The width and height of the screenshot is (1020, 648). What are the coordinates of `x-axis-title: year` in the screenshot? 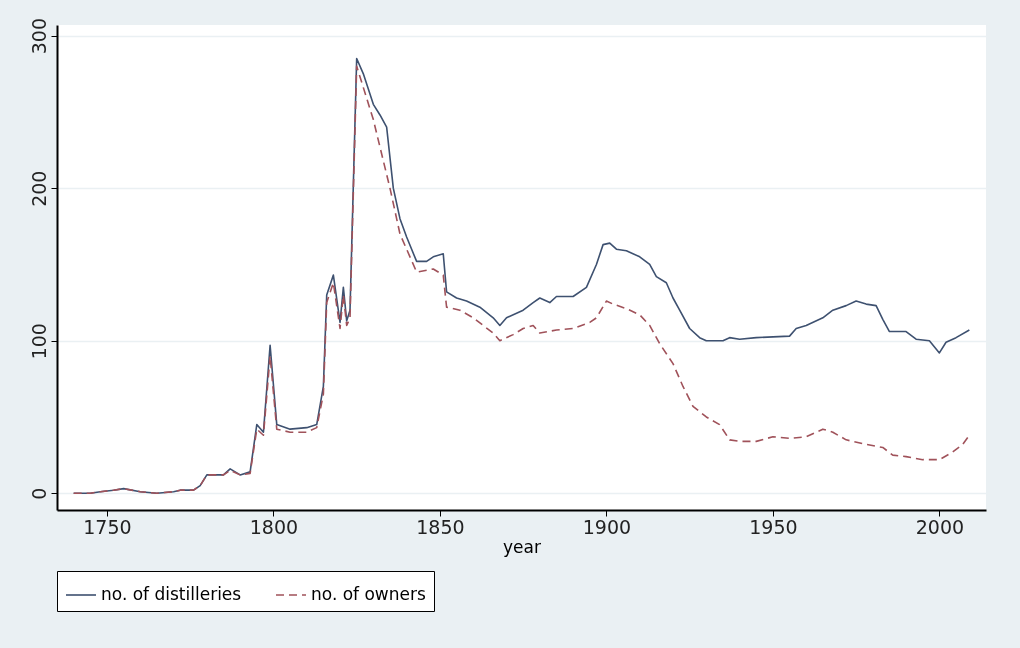 It's located at (522, 546).